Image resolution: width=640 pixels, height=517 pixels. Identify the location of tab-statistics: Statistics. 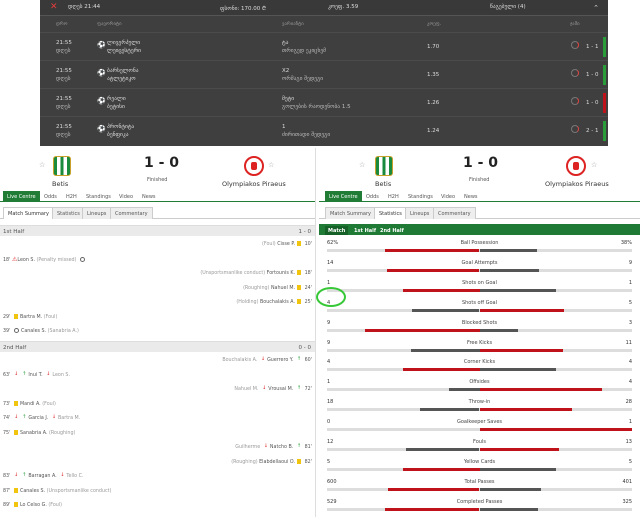
(68, 213).